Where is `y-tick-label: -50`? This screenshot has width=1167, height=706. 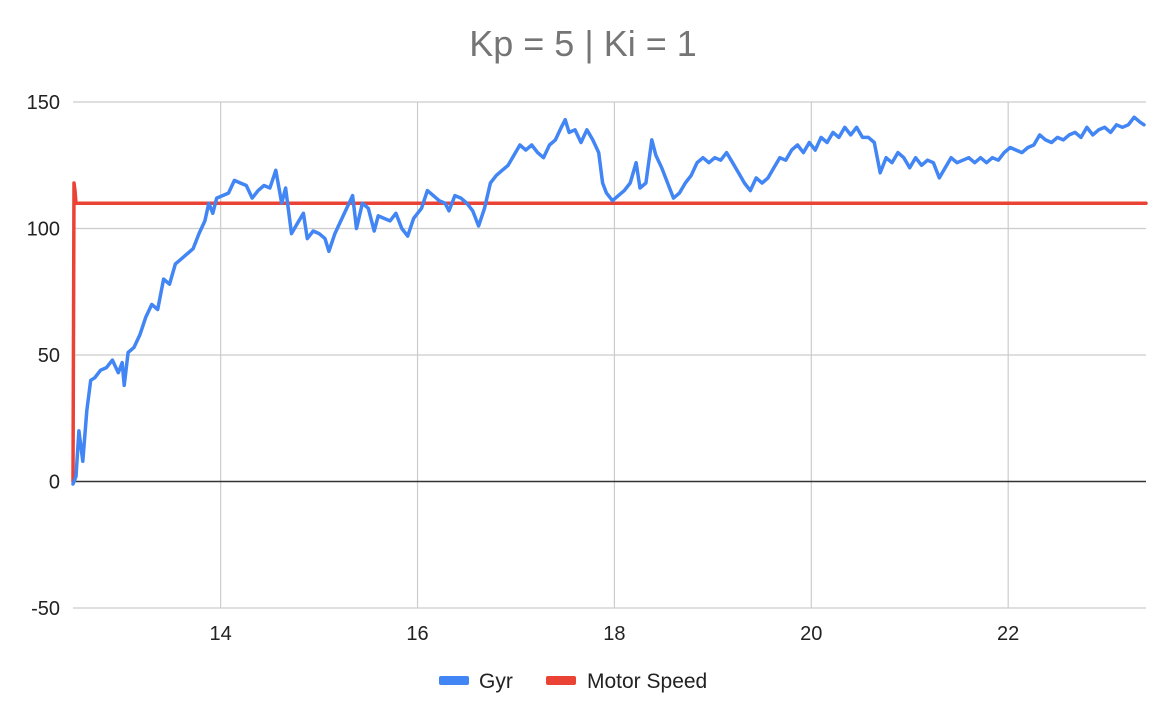
y-tick-label: -50 is located at coordinates (45, 609).